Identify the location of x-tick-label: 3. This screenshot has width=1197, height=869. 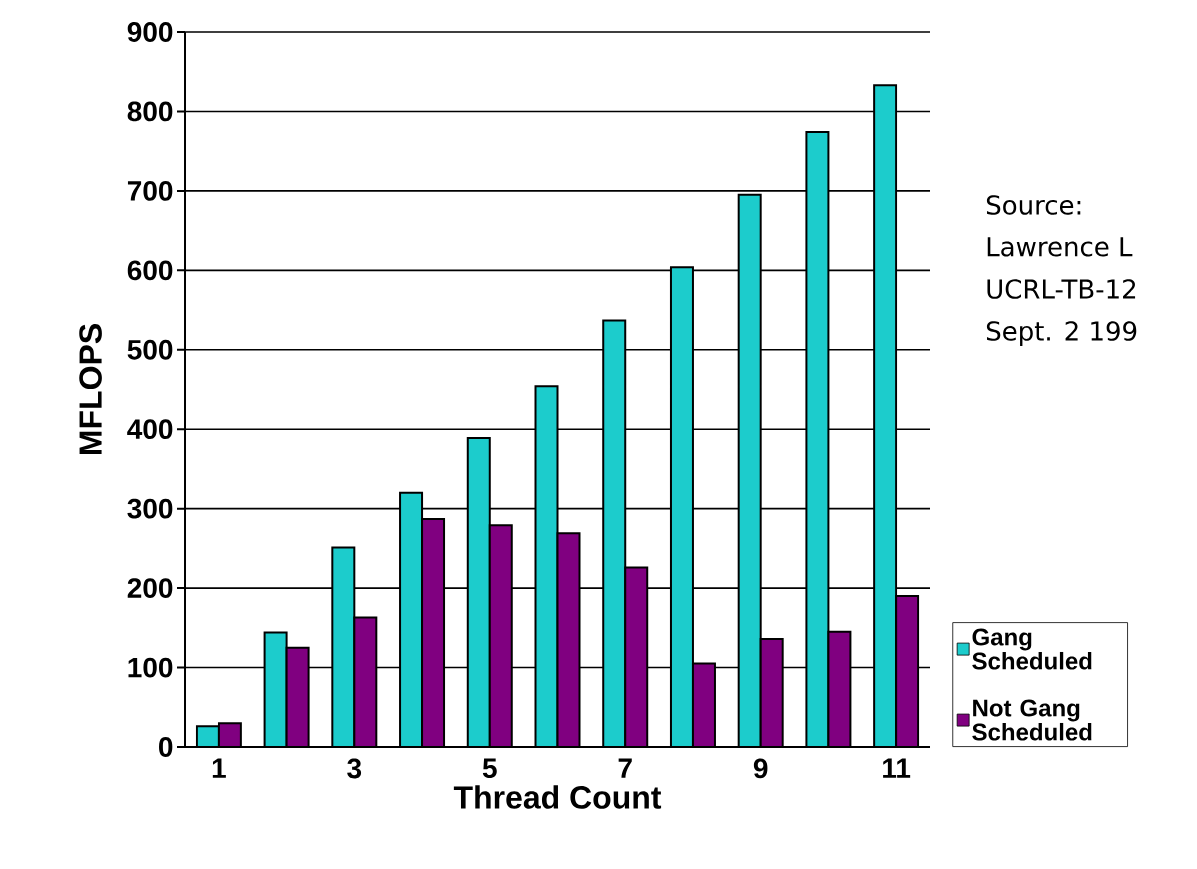
(354, 768).